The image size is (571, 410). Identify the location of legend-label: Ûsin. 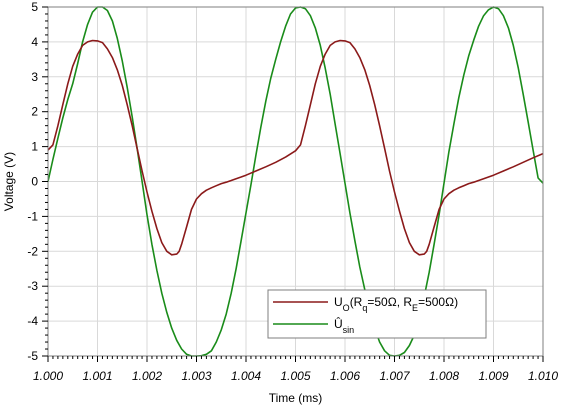
(344, 325).